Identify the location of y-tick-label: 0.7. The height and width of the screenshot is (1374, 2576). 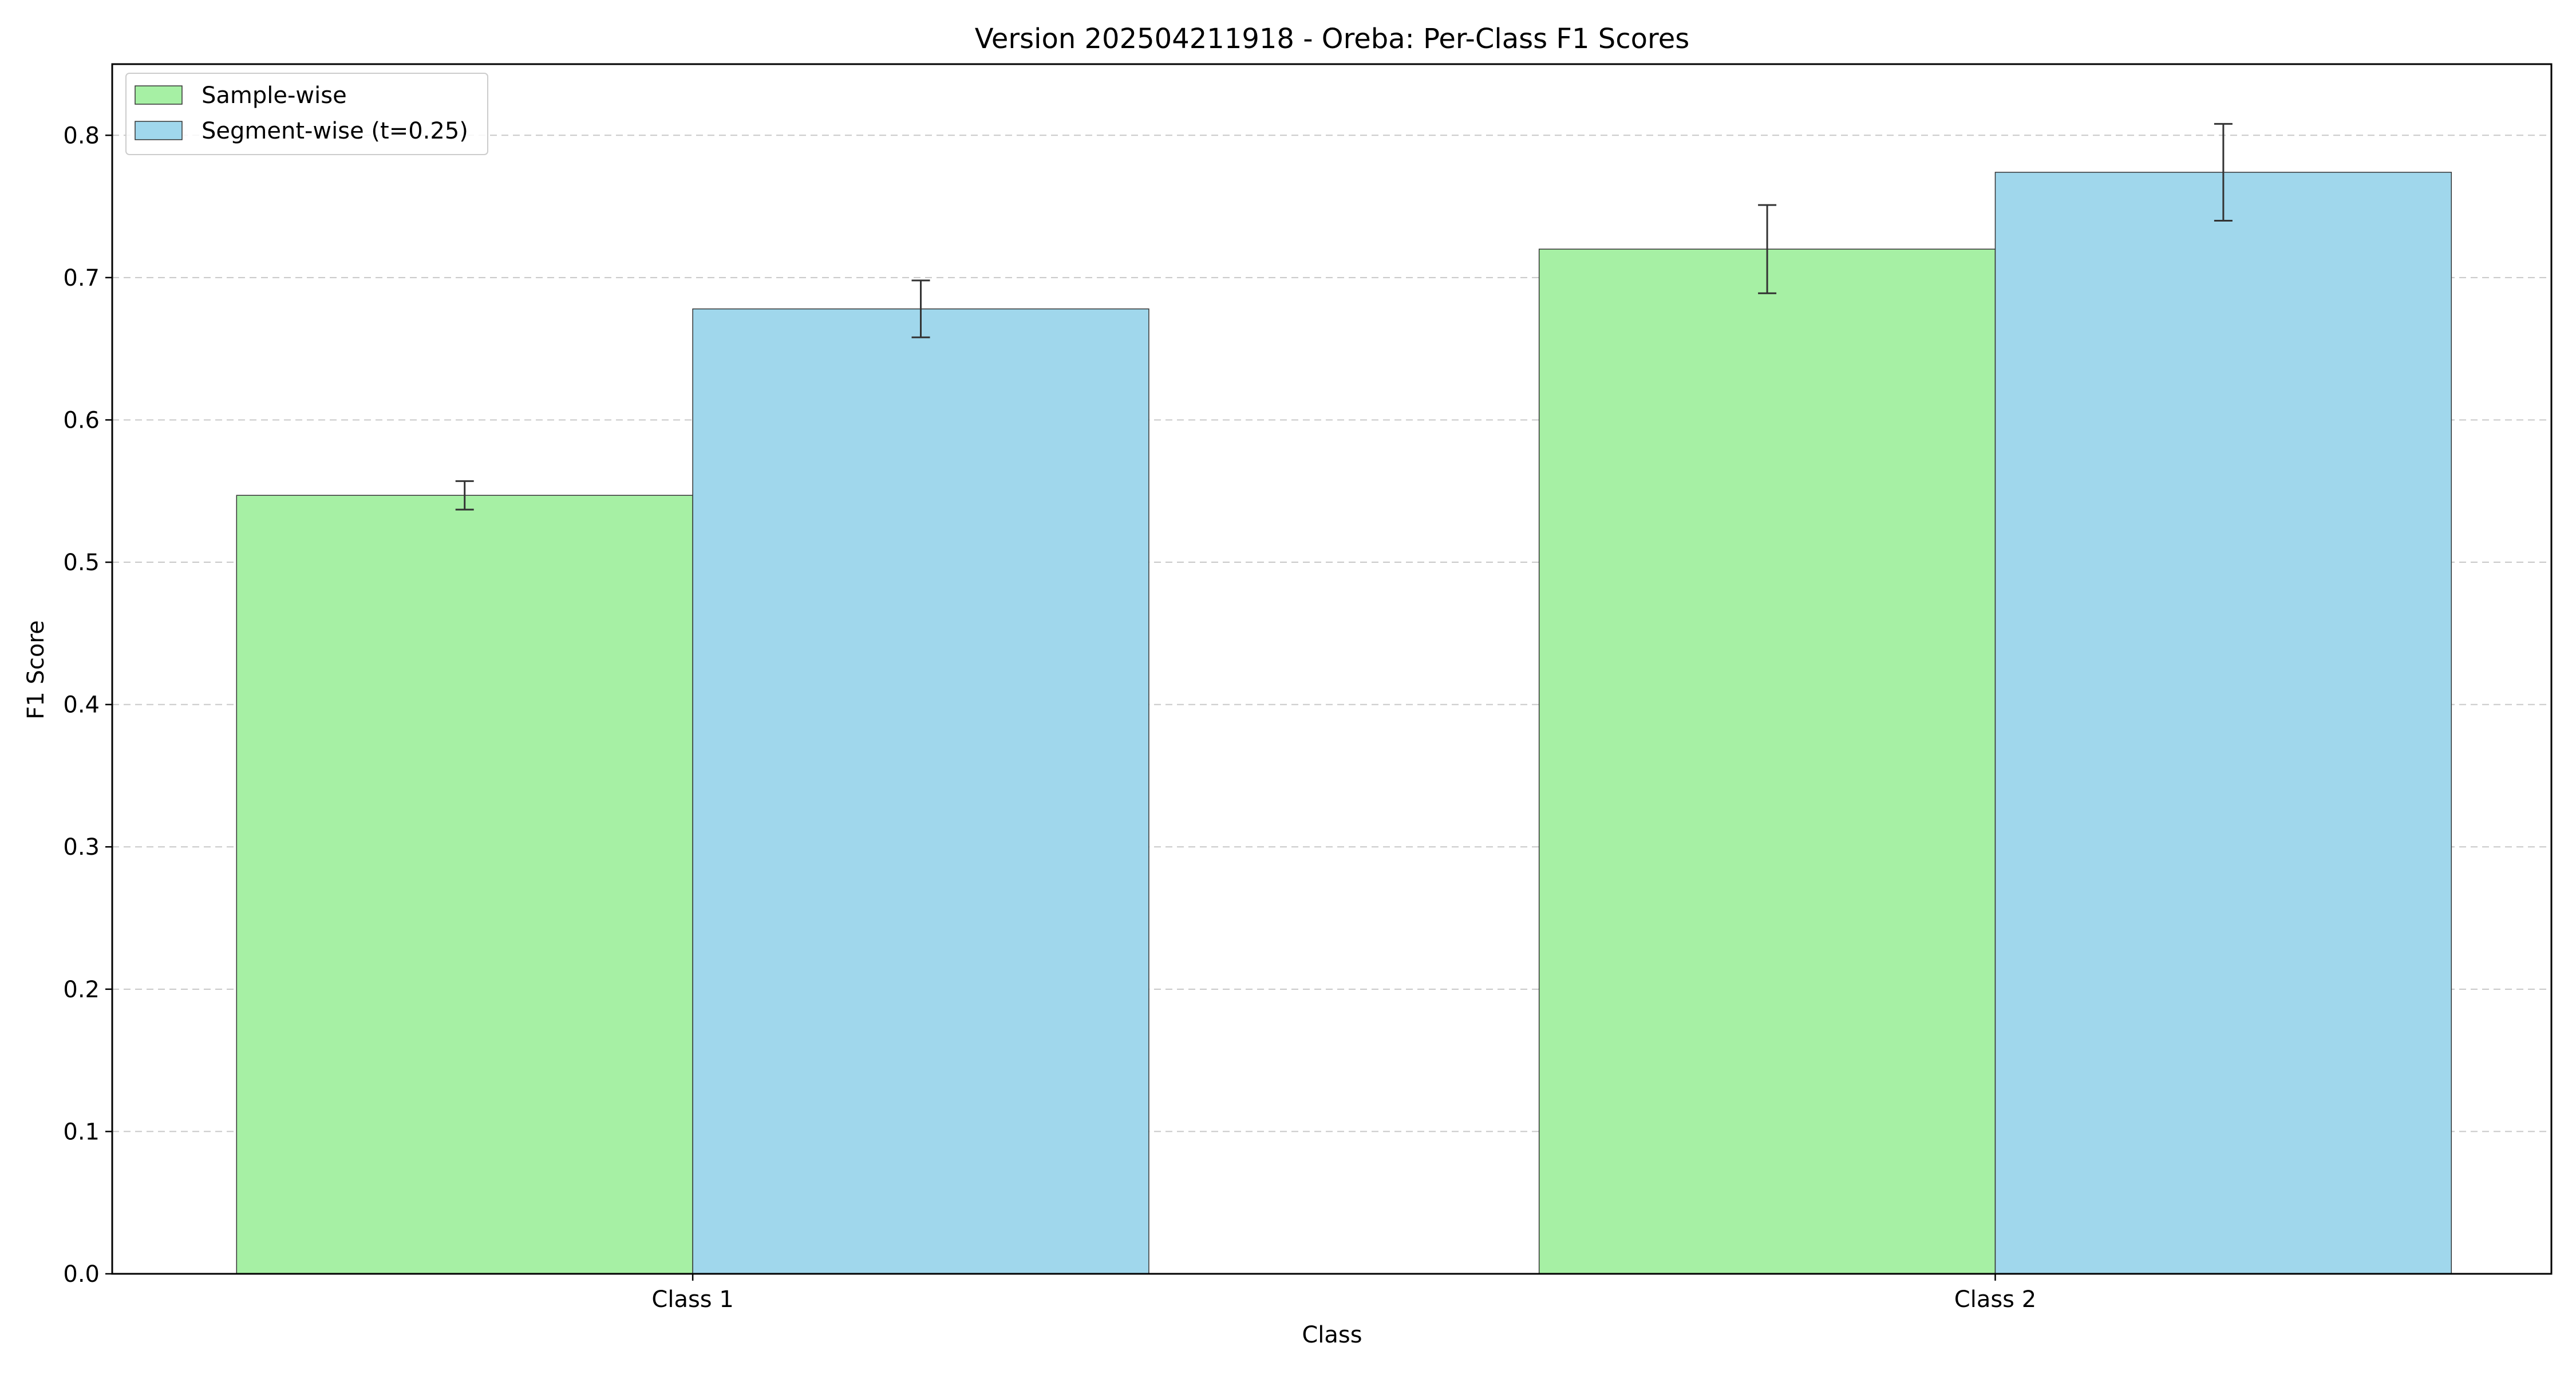
(81, 278).